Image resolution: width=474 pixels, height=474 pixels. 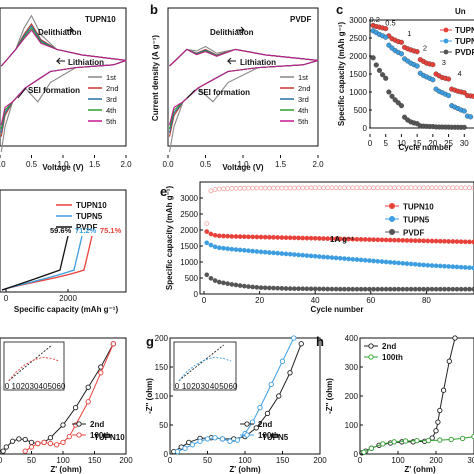 What do you see at coordinates (111, 99) in the screenshot?
I see `a-legend-label-3rd: 3rd` at bounding box center [111, 99].